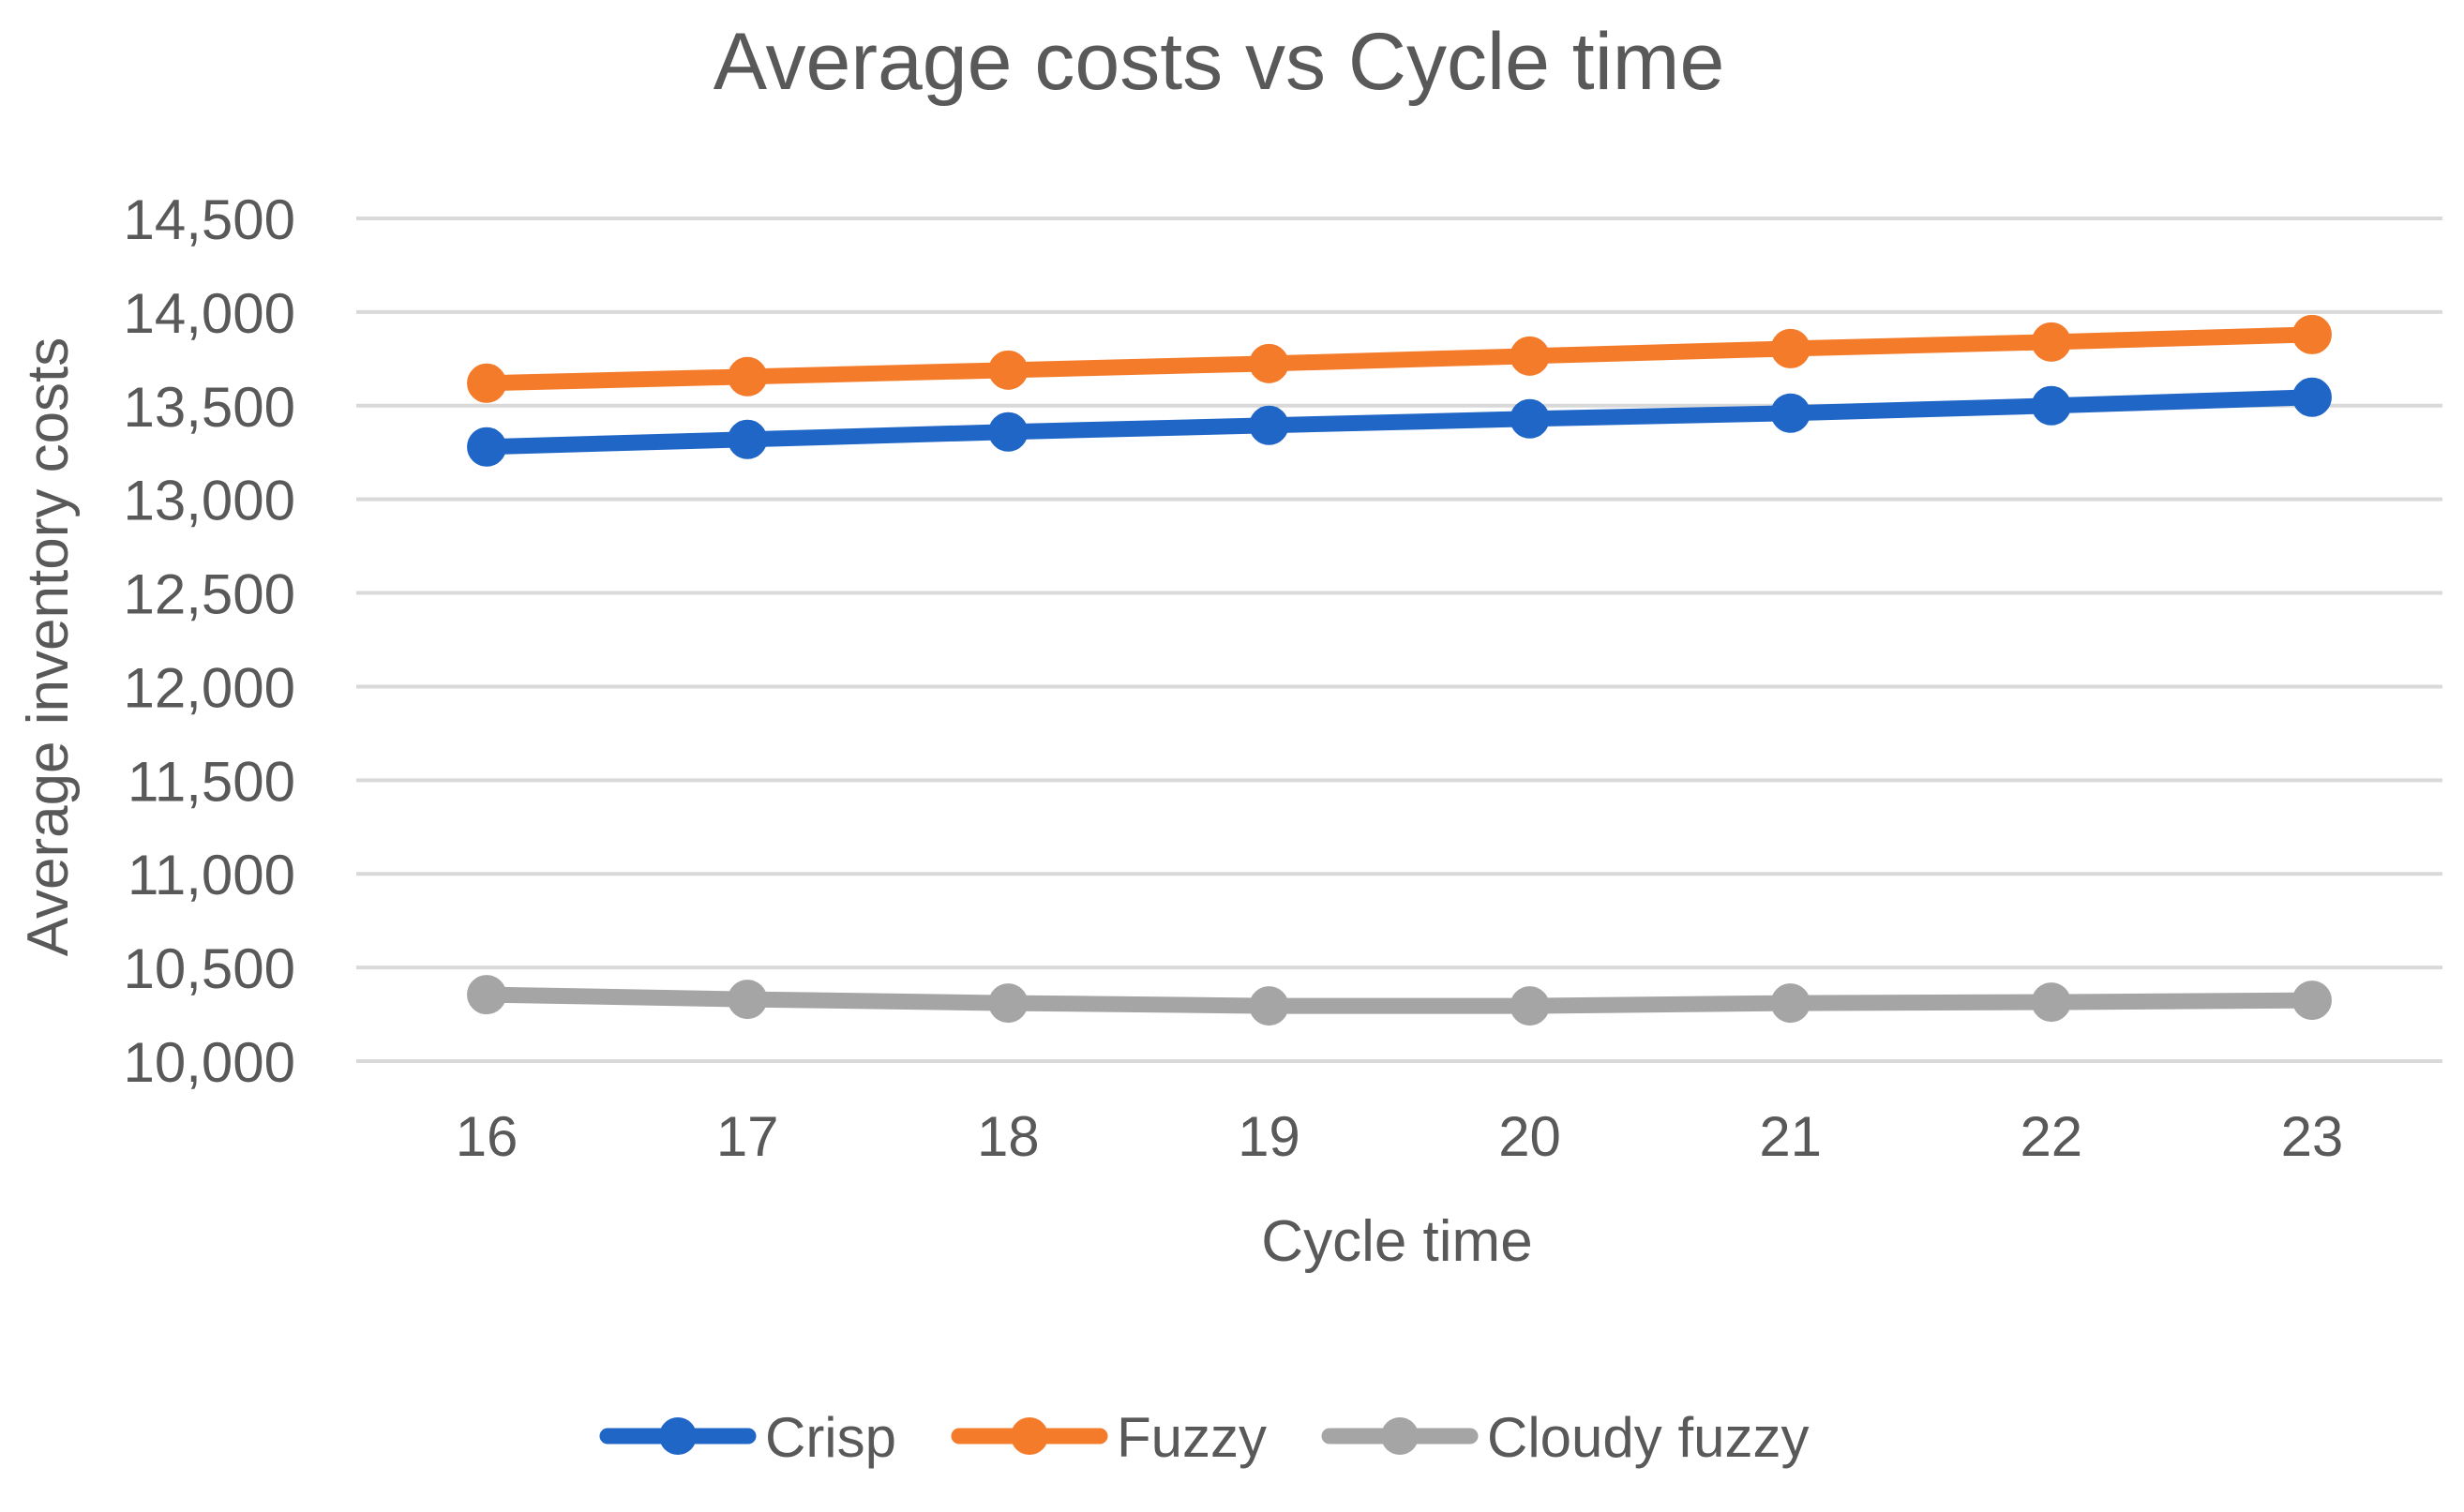 This screenshot has height=1512, width=2464. Describe the element at coordinates (487, 1136) in the screenshot. I see `x-tick-label: 16` at that location.